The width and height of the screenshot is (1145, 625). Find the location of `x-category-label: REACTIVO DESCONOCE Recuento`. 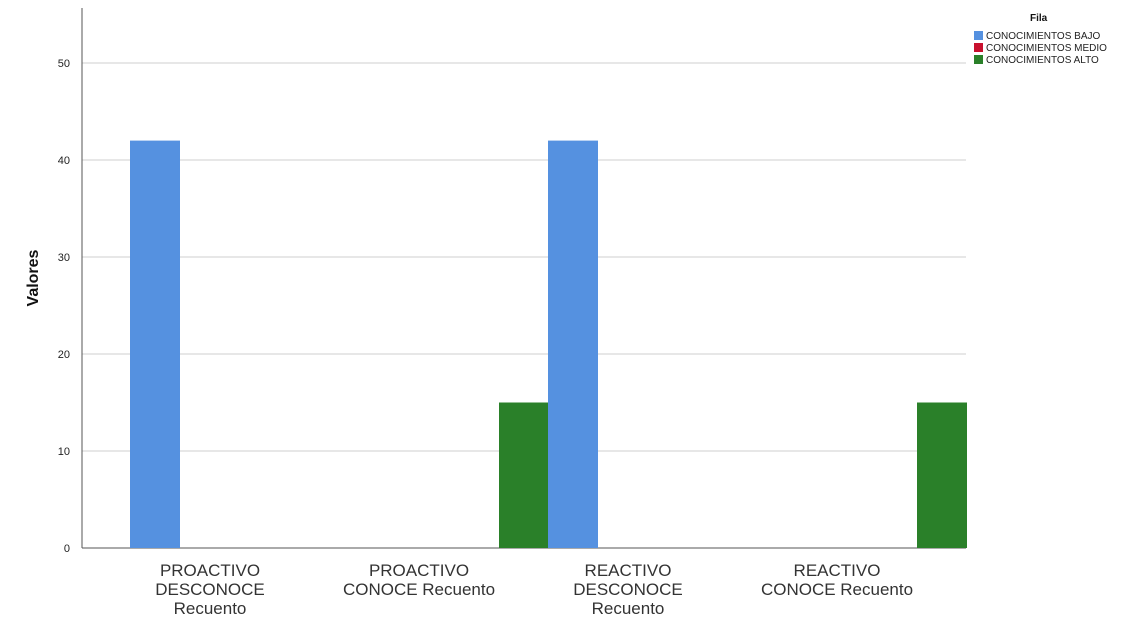

x-category-label: REACTIVO DESCONOCE Recuento is located at coordinates (628, 589).